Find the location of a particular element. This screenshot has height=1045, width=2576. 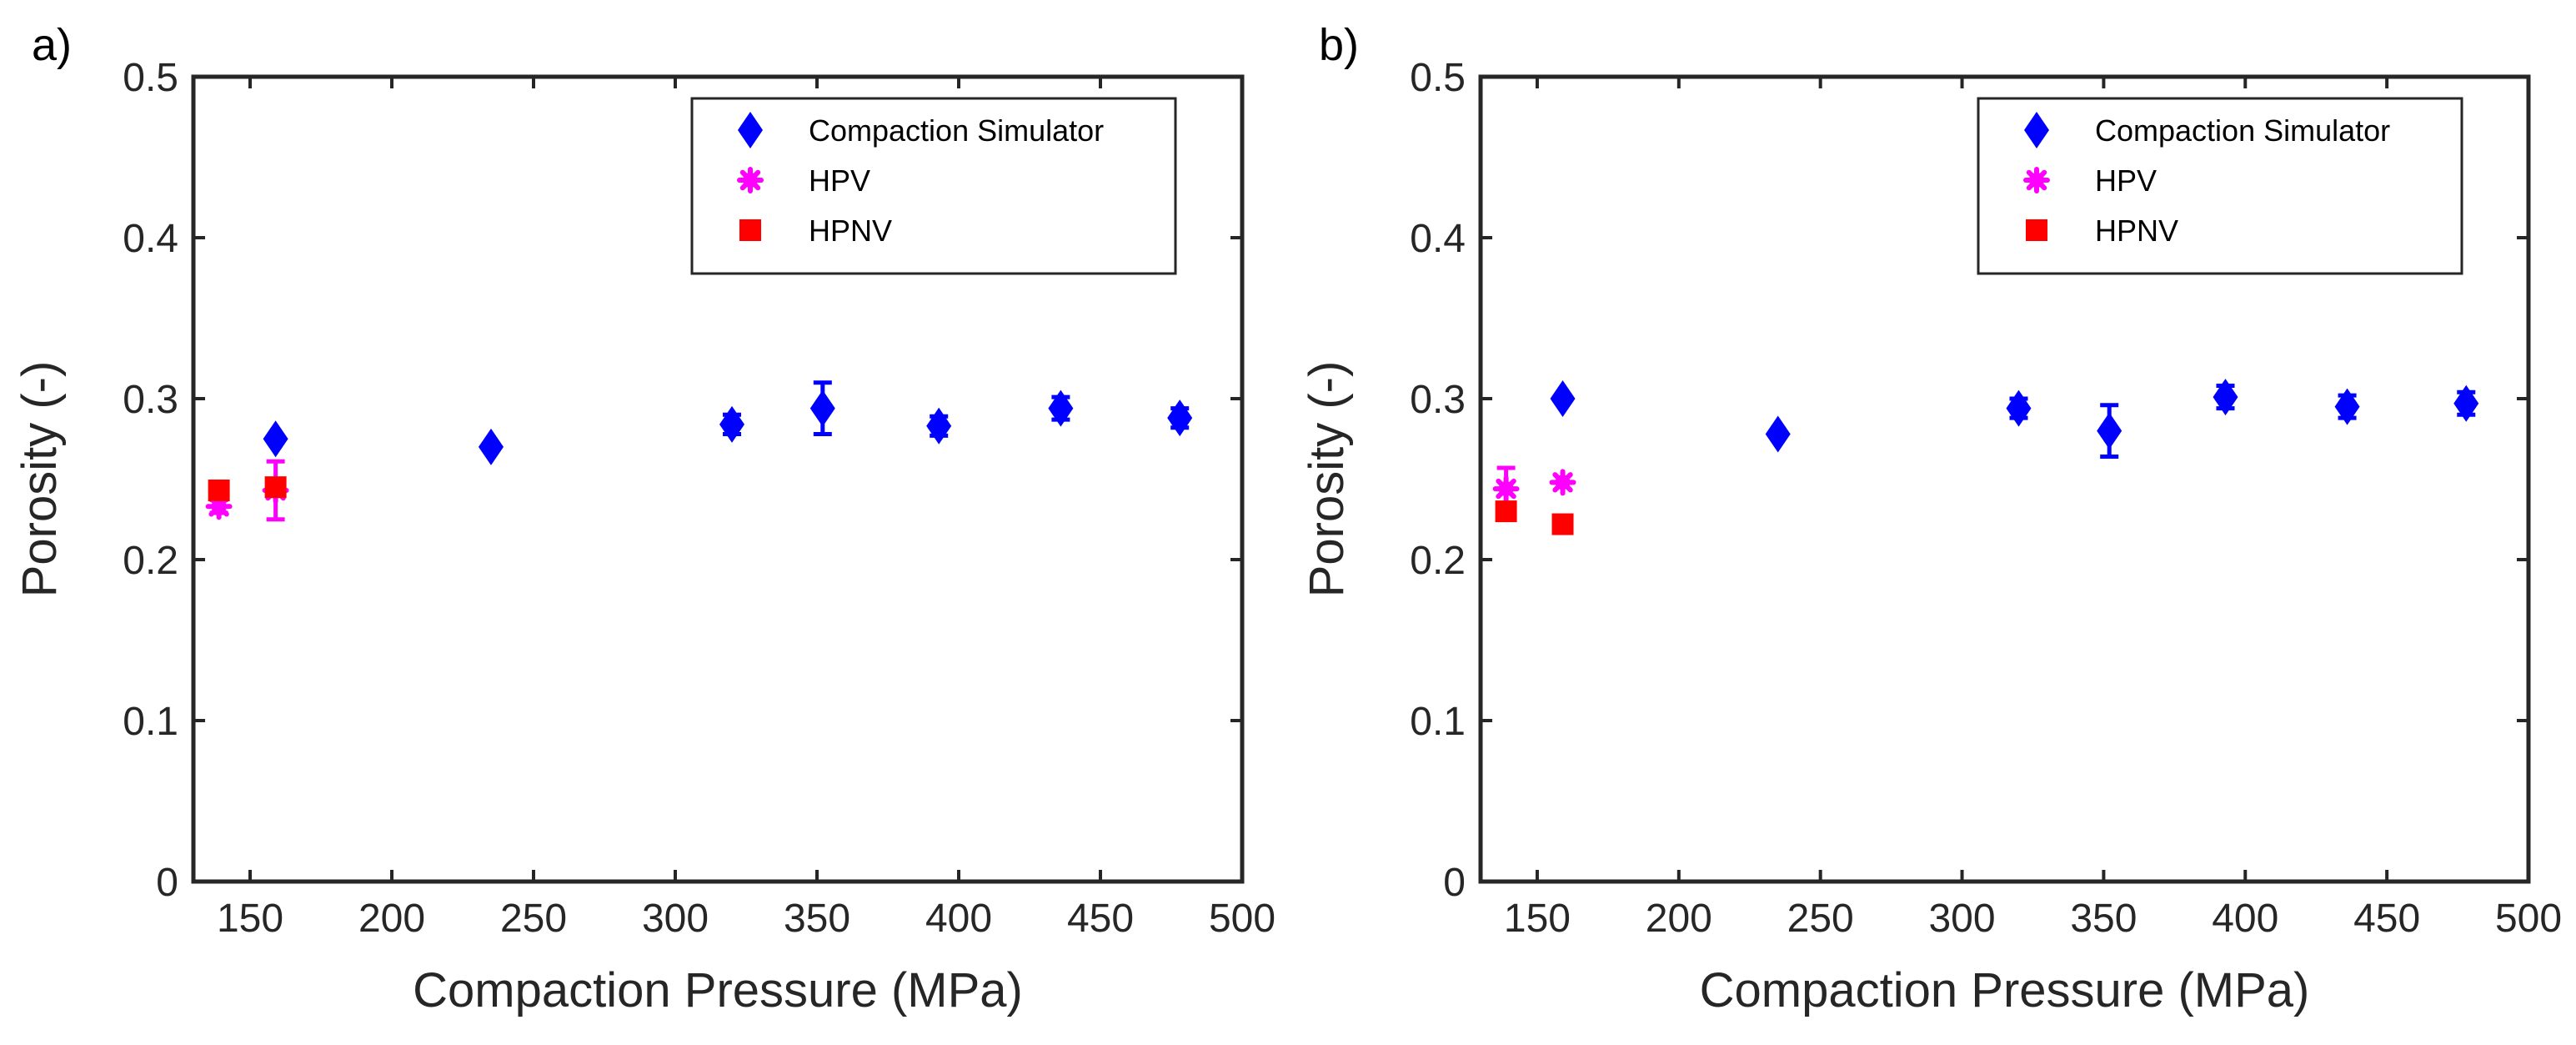

panel-label: b) is located at coordinates (1339, 45).